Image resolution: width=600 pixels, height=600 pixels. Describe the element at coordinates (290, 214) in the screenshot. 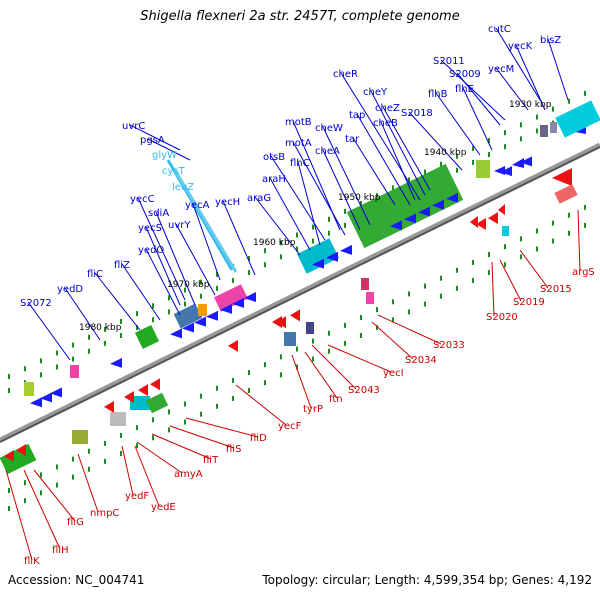

I see `leader-line-araH` at that location.